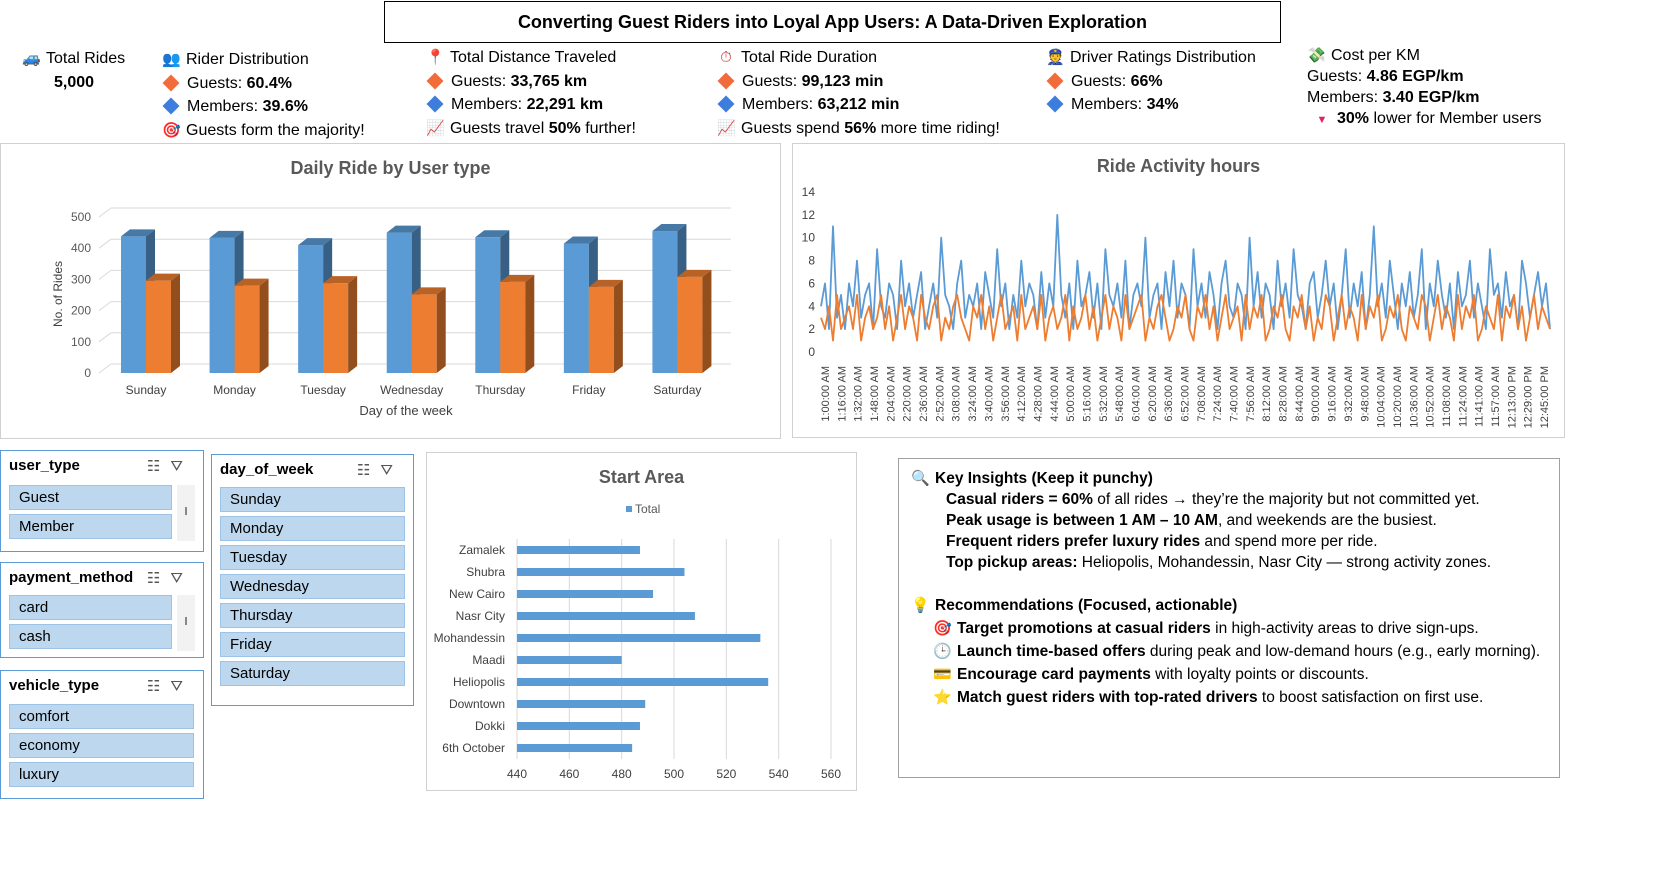 The image size is (1665, 876). I want to click on x-tick-label: 4:44:00 AM, so click(1055, 394).